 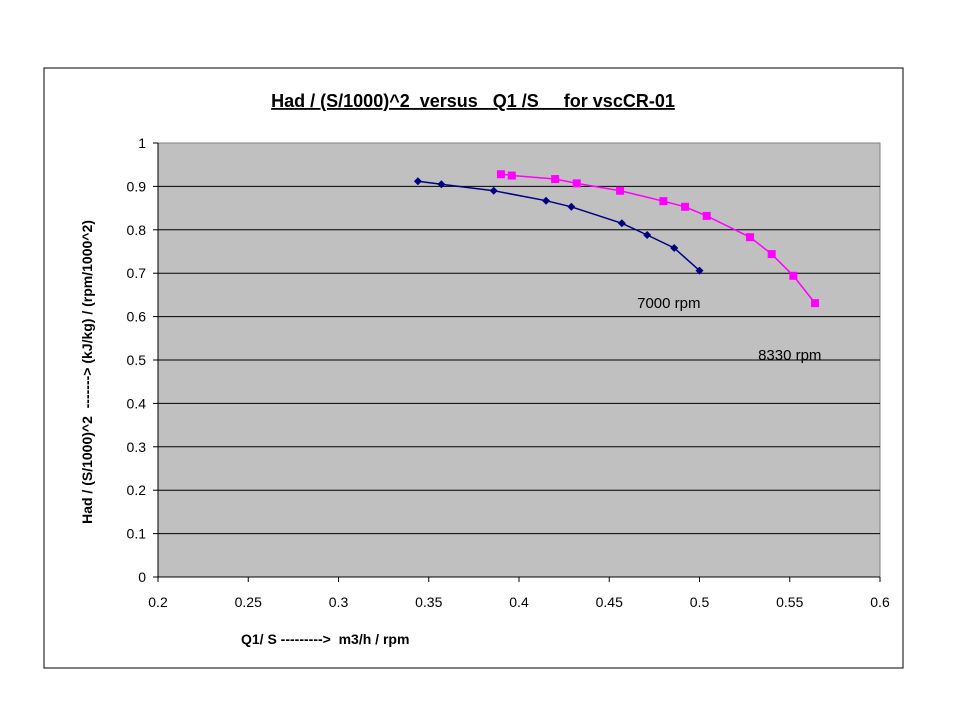 What do you see at coordinates (339, 602) in the screenshot?
I see `x-tick-label: 0.3` at bounding box center [339, 602].